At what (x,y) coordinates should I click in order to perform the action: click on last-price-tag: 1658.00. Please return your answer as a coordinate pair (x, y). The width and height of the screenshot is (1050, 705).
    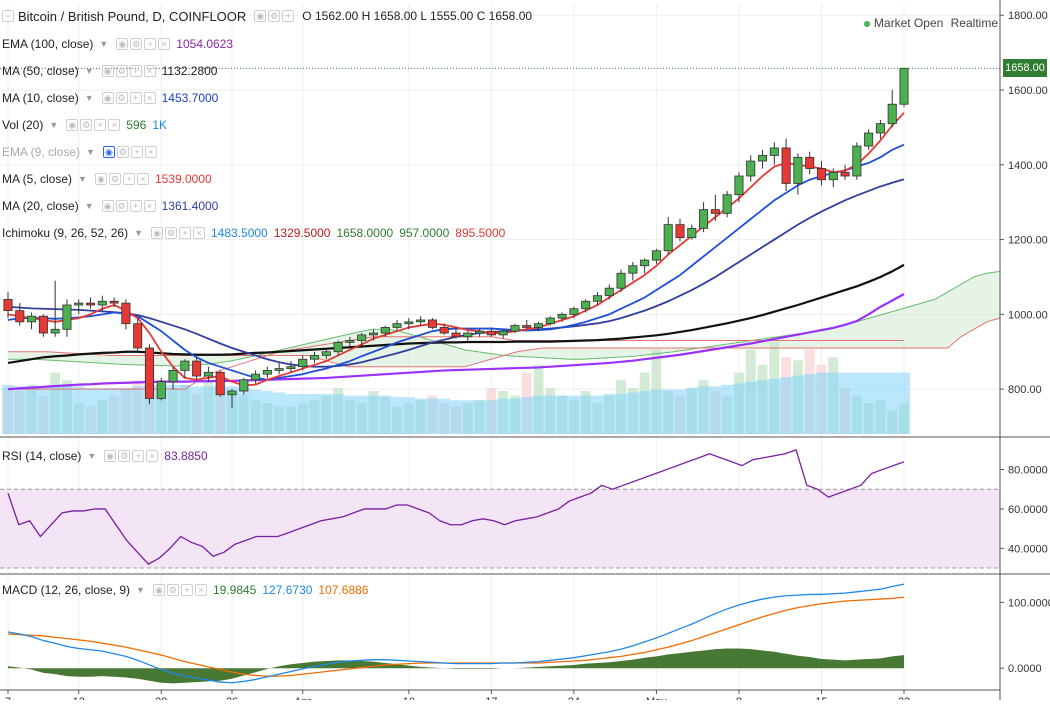
    Looking at the image, I should click on (1025, 68).